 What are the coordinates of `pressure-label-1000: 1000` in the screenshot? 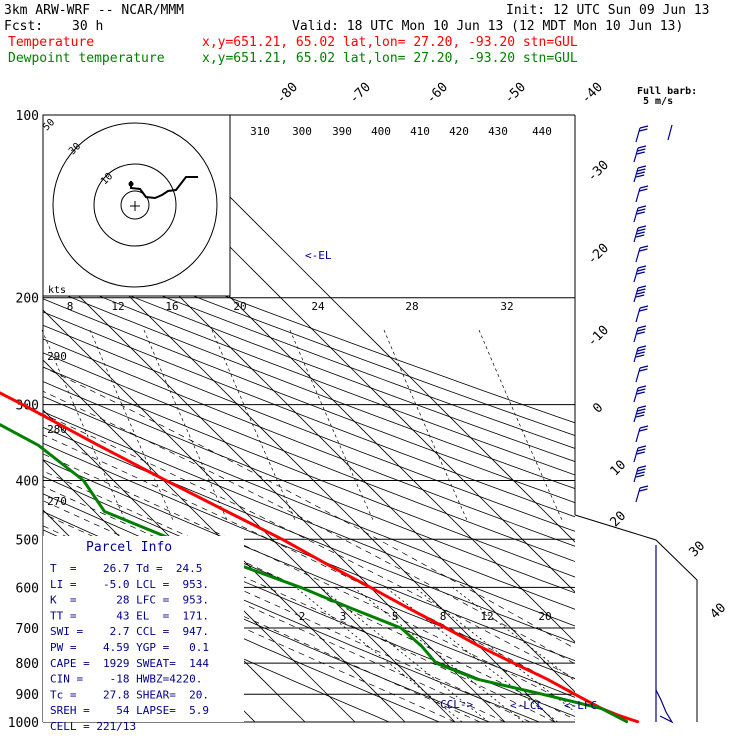 It's located at (23, 723).